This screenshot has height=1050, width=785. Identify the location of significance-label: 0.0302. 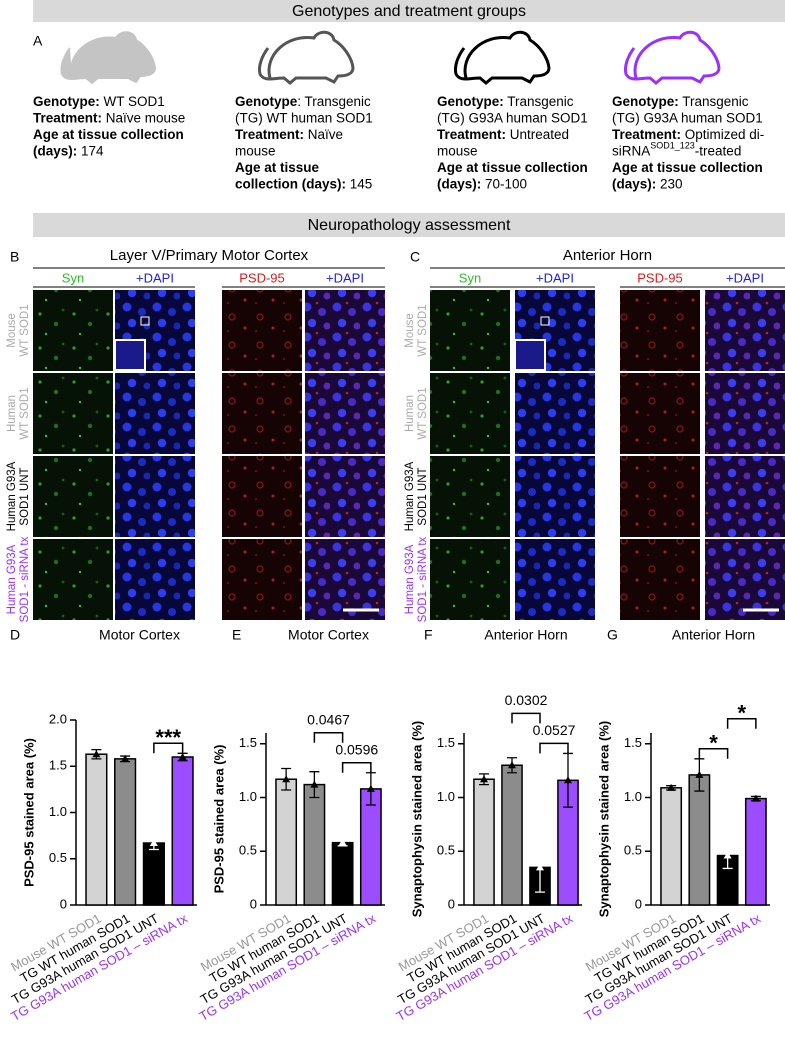
(526, 700).